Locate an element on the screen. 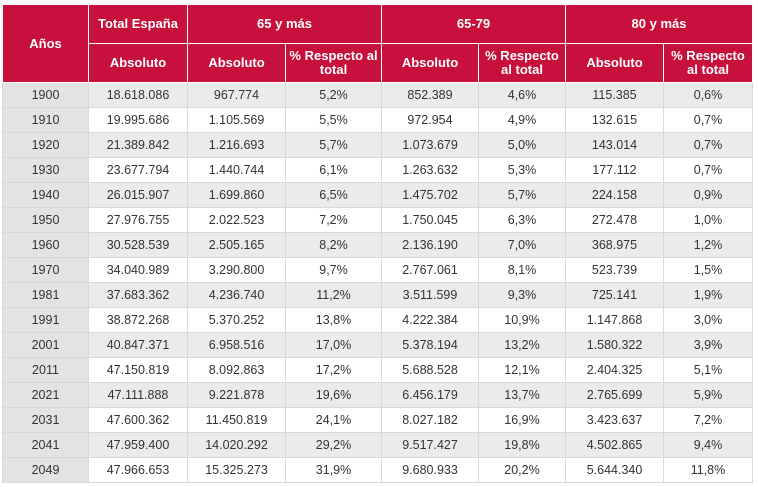 The width and height of the screenshot is (758, 487). data-cell: 4,6% is located at coordinates (522, 95).